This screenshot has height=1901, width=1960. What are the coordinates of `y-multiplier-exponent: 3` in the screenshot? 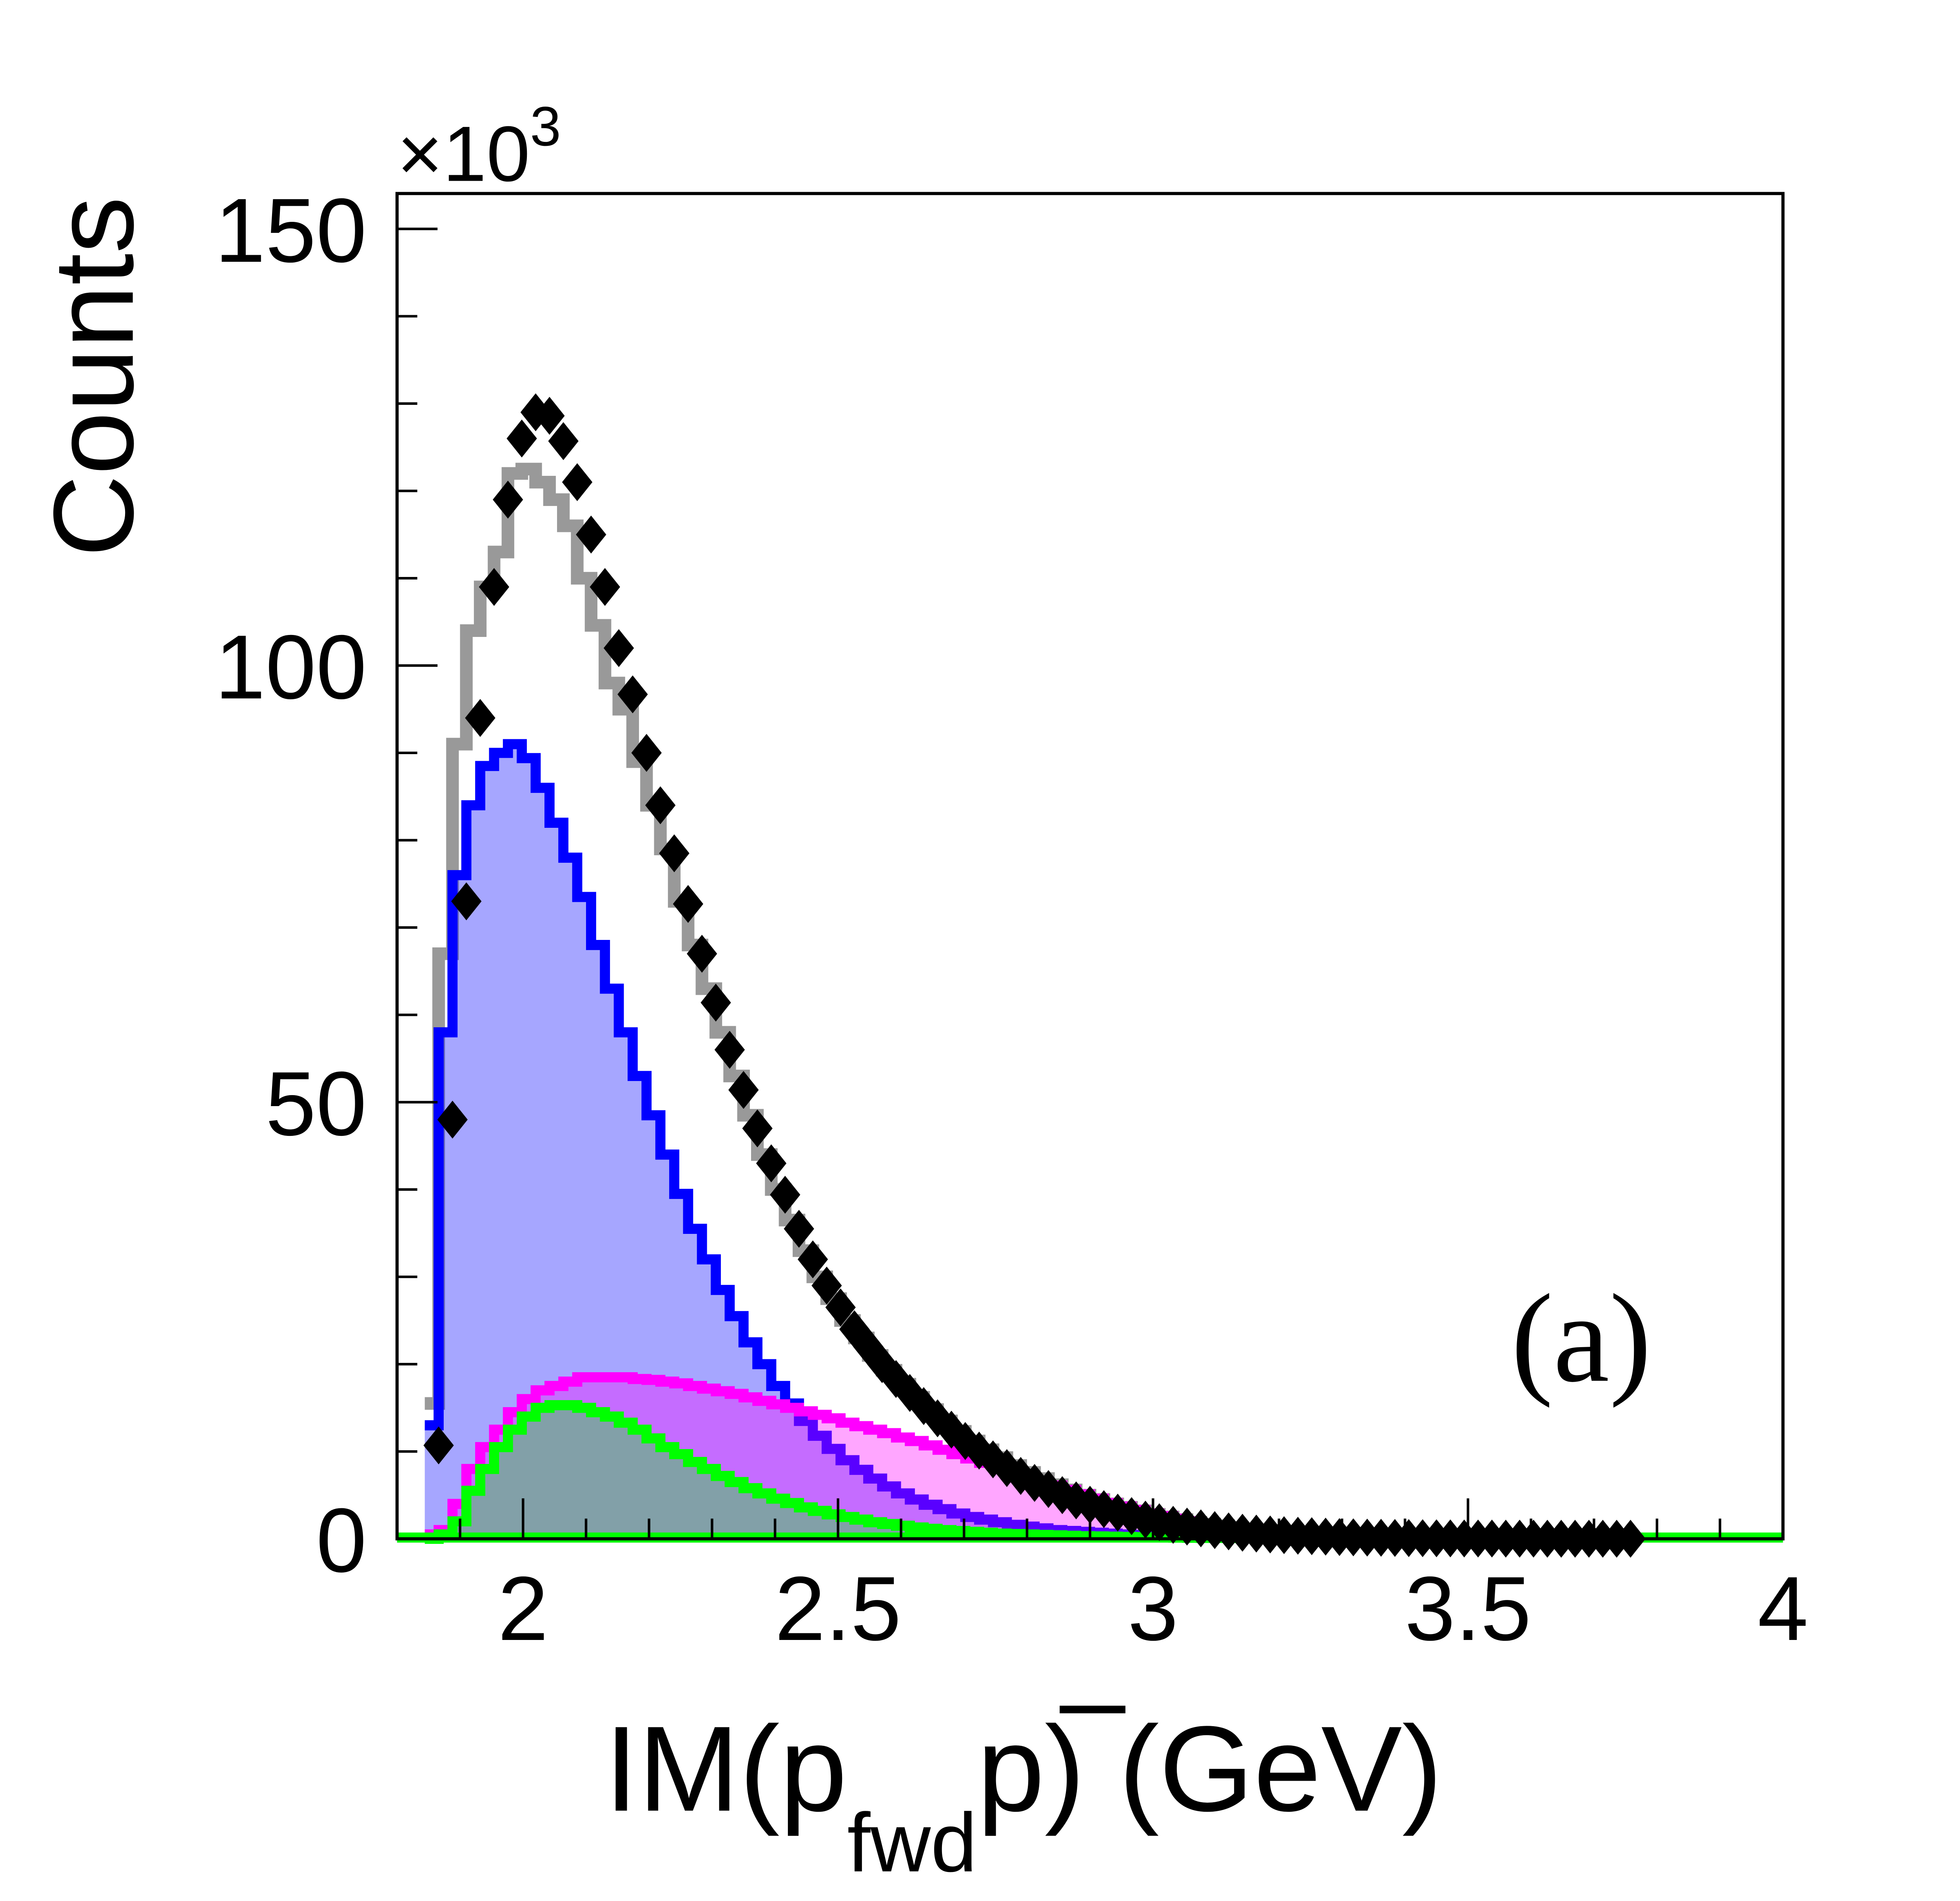 It's located at (545, 127).